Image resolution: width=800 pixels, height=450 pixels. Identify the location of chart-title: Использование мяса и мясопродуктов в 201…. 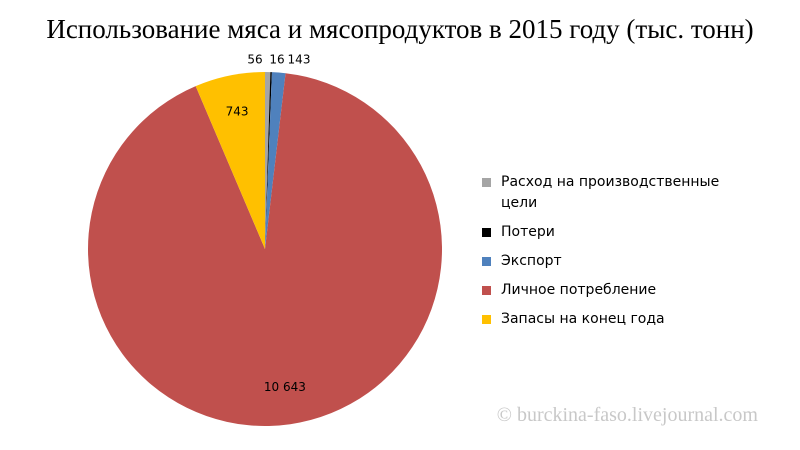
(400, 29).